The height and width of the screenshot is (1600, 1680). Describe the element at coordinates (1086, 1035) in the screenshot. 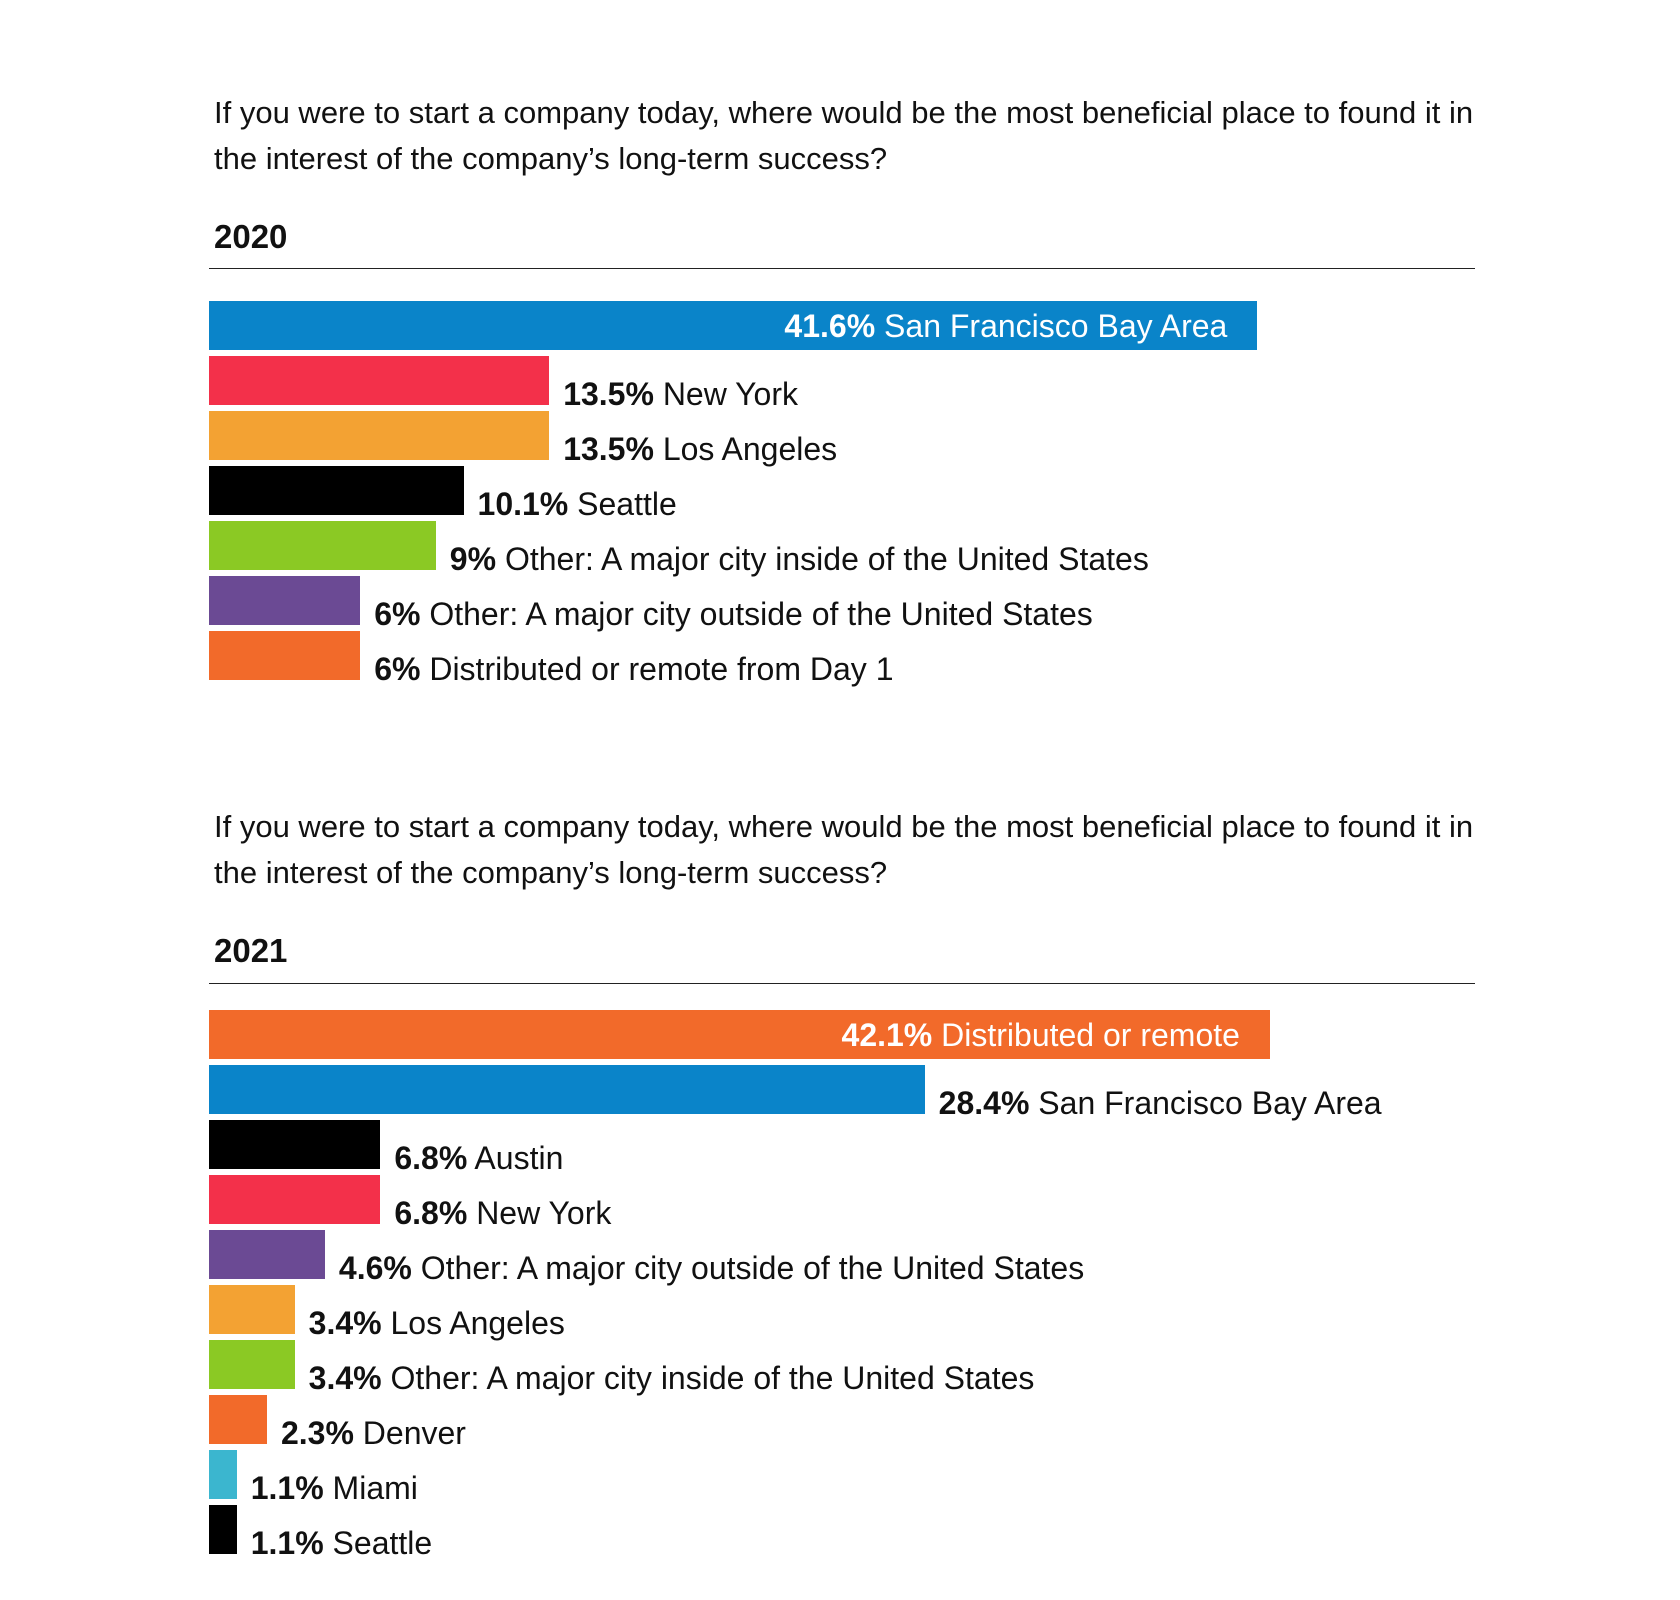

I see `category-label: Distributed or remote` at that location.